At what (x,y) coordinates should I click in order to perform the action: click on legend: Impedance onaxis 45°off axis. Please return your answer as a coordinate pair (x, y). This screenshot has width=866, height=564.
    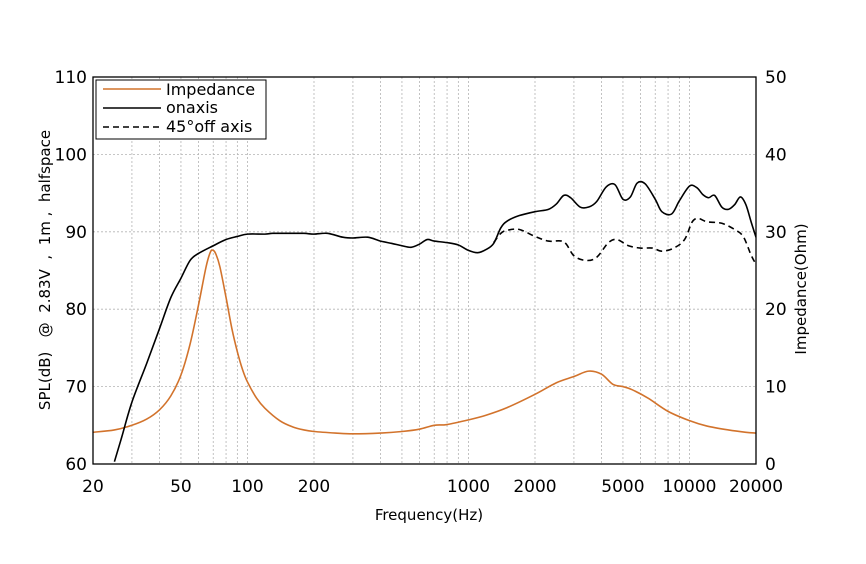
    Looking at the image, I should click on (181, 109).